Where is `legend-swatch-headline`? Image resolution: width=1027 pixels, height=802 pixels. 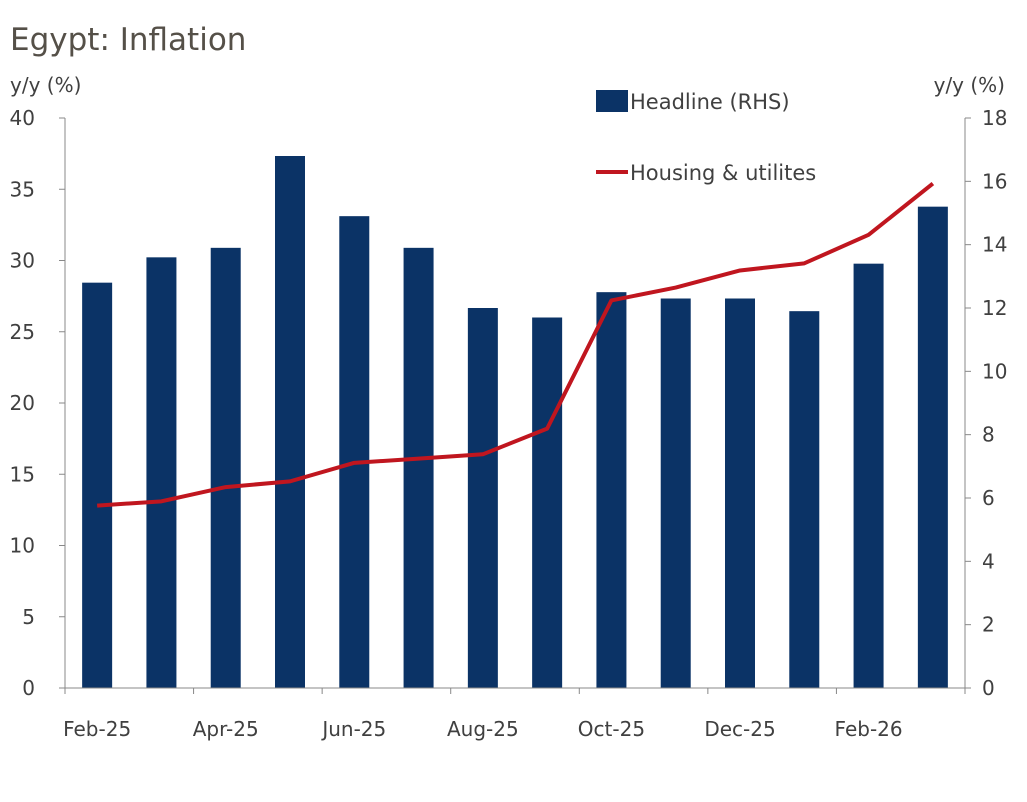
legend-swatch-headline is located at coordinates (612, 101).